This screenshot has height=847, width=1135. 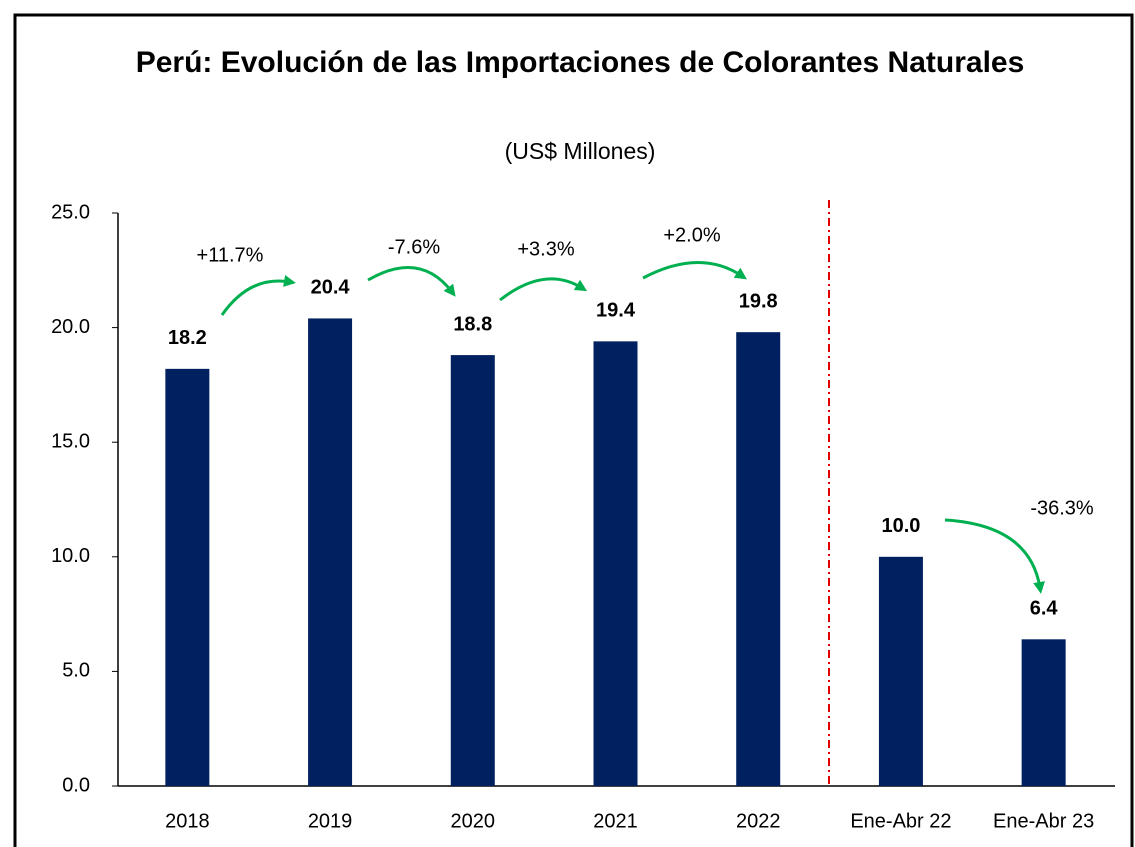 I want to click on y-tick-label: 10.0, so click(x=70, y=556).